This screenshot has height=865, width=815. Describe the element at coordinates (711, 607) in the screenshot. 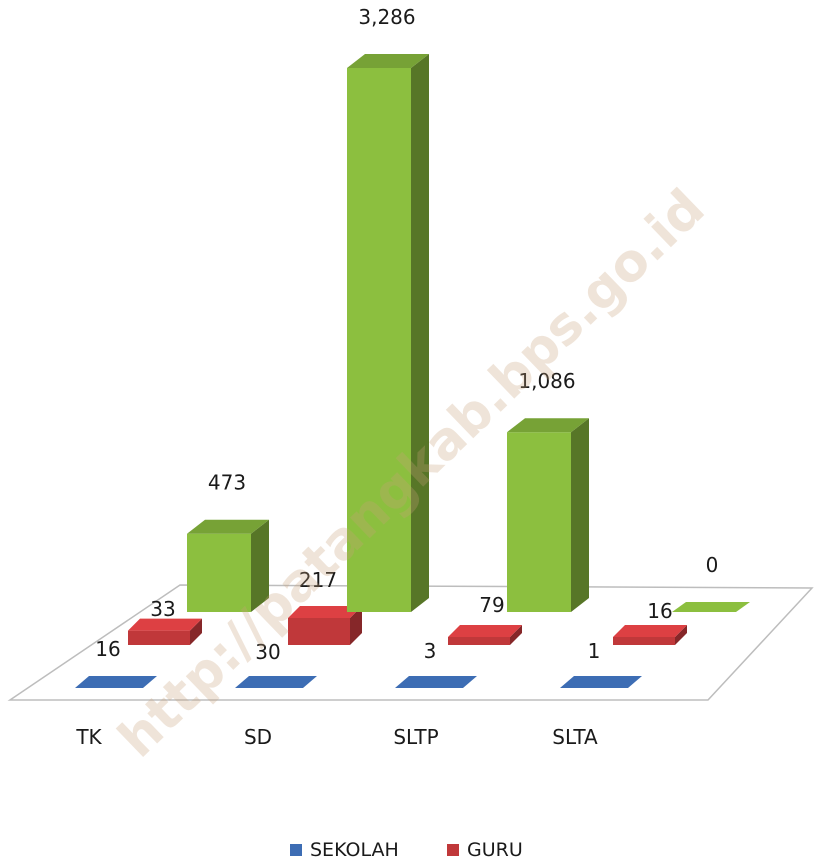

I see `bar-series3-slta` at that location.